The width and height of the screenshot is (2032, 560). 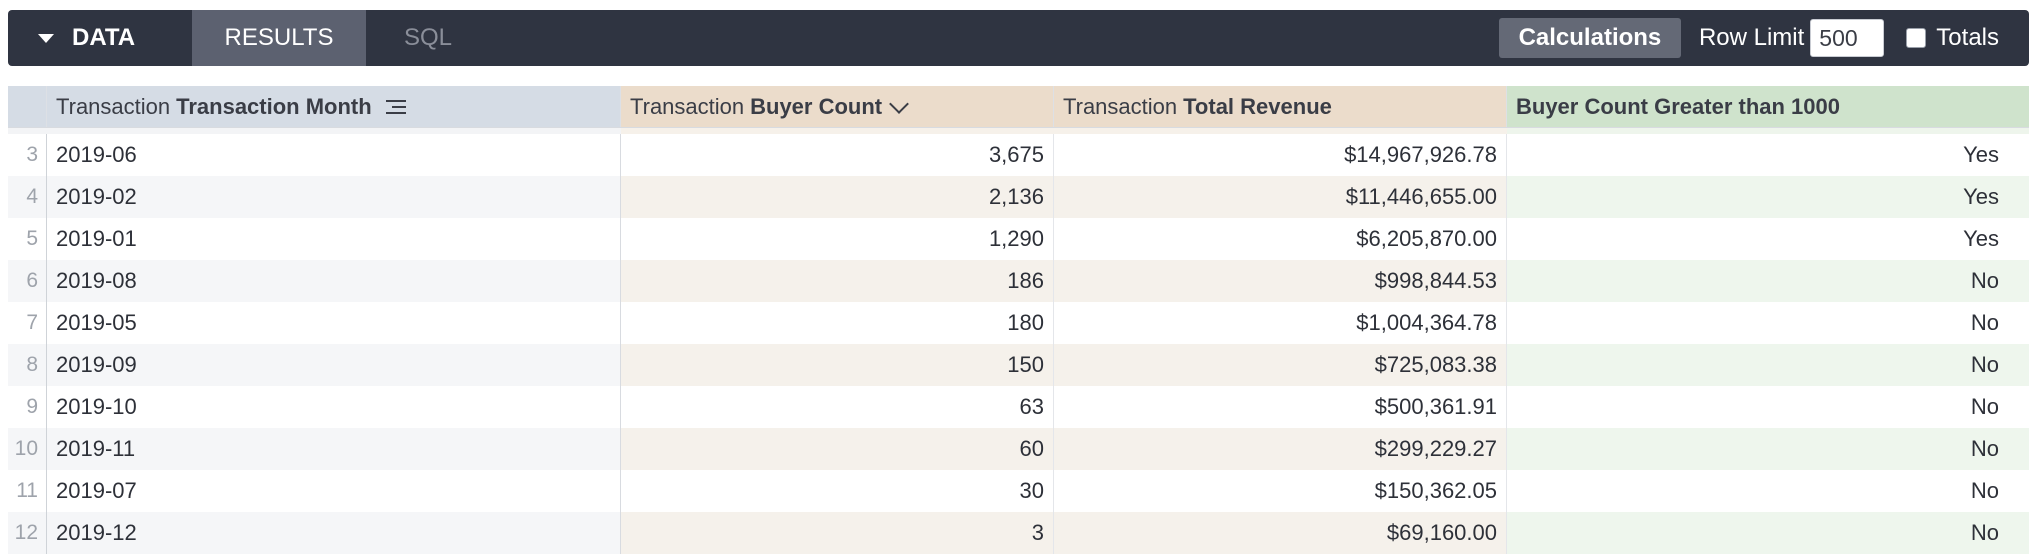 What do you see at coordinates (816, 106) in the screenshot?
I see `column-header-name: Buyer Count` at bounding box center [816, 106].